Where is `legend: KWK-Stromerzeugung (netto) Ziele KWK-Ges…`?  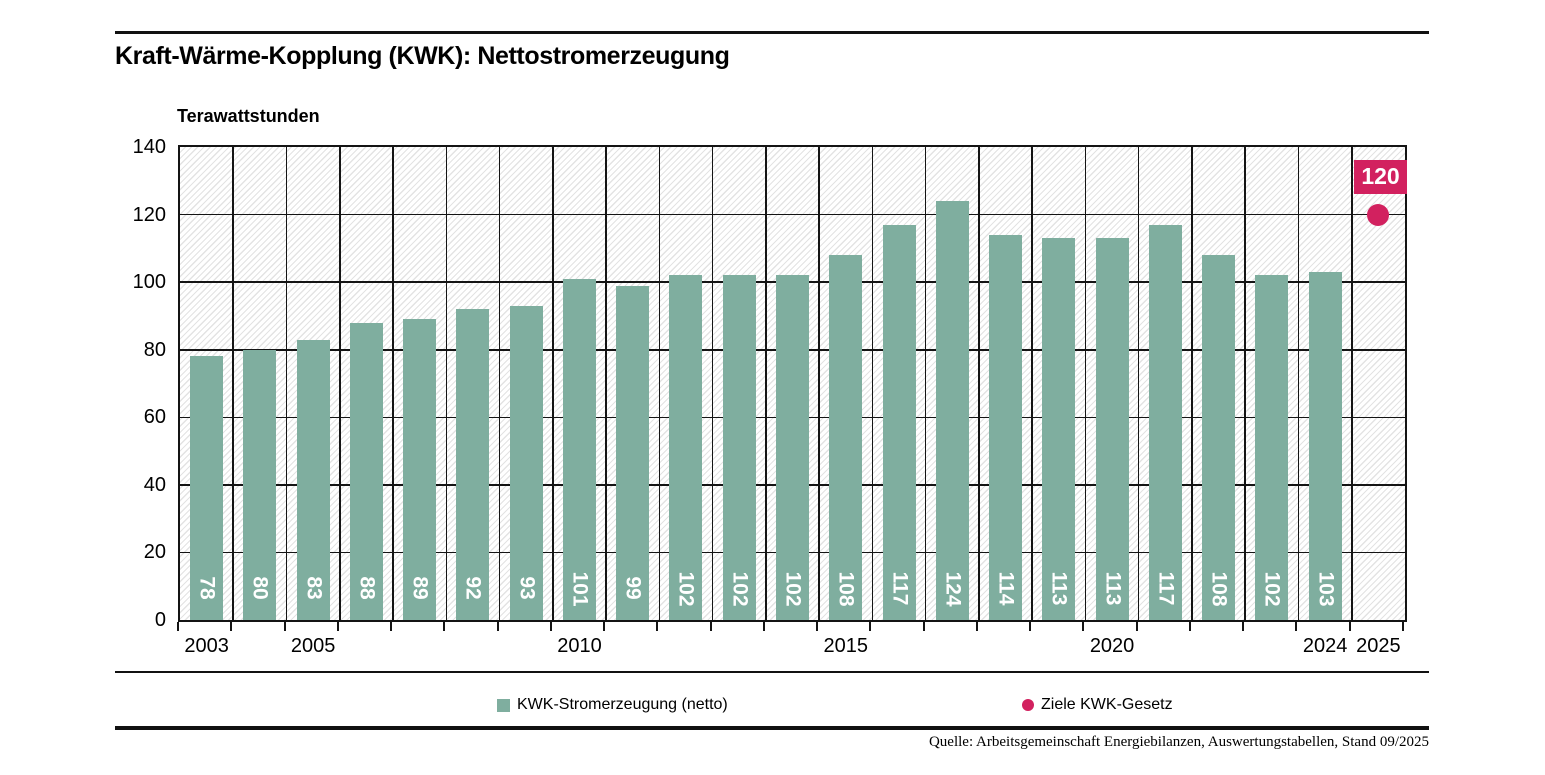 legend: KWK-Stromerzeugung (netto) Ziele KWK-Ges… is located at coordinates (772, 705).